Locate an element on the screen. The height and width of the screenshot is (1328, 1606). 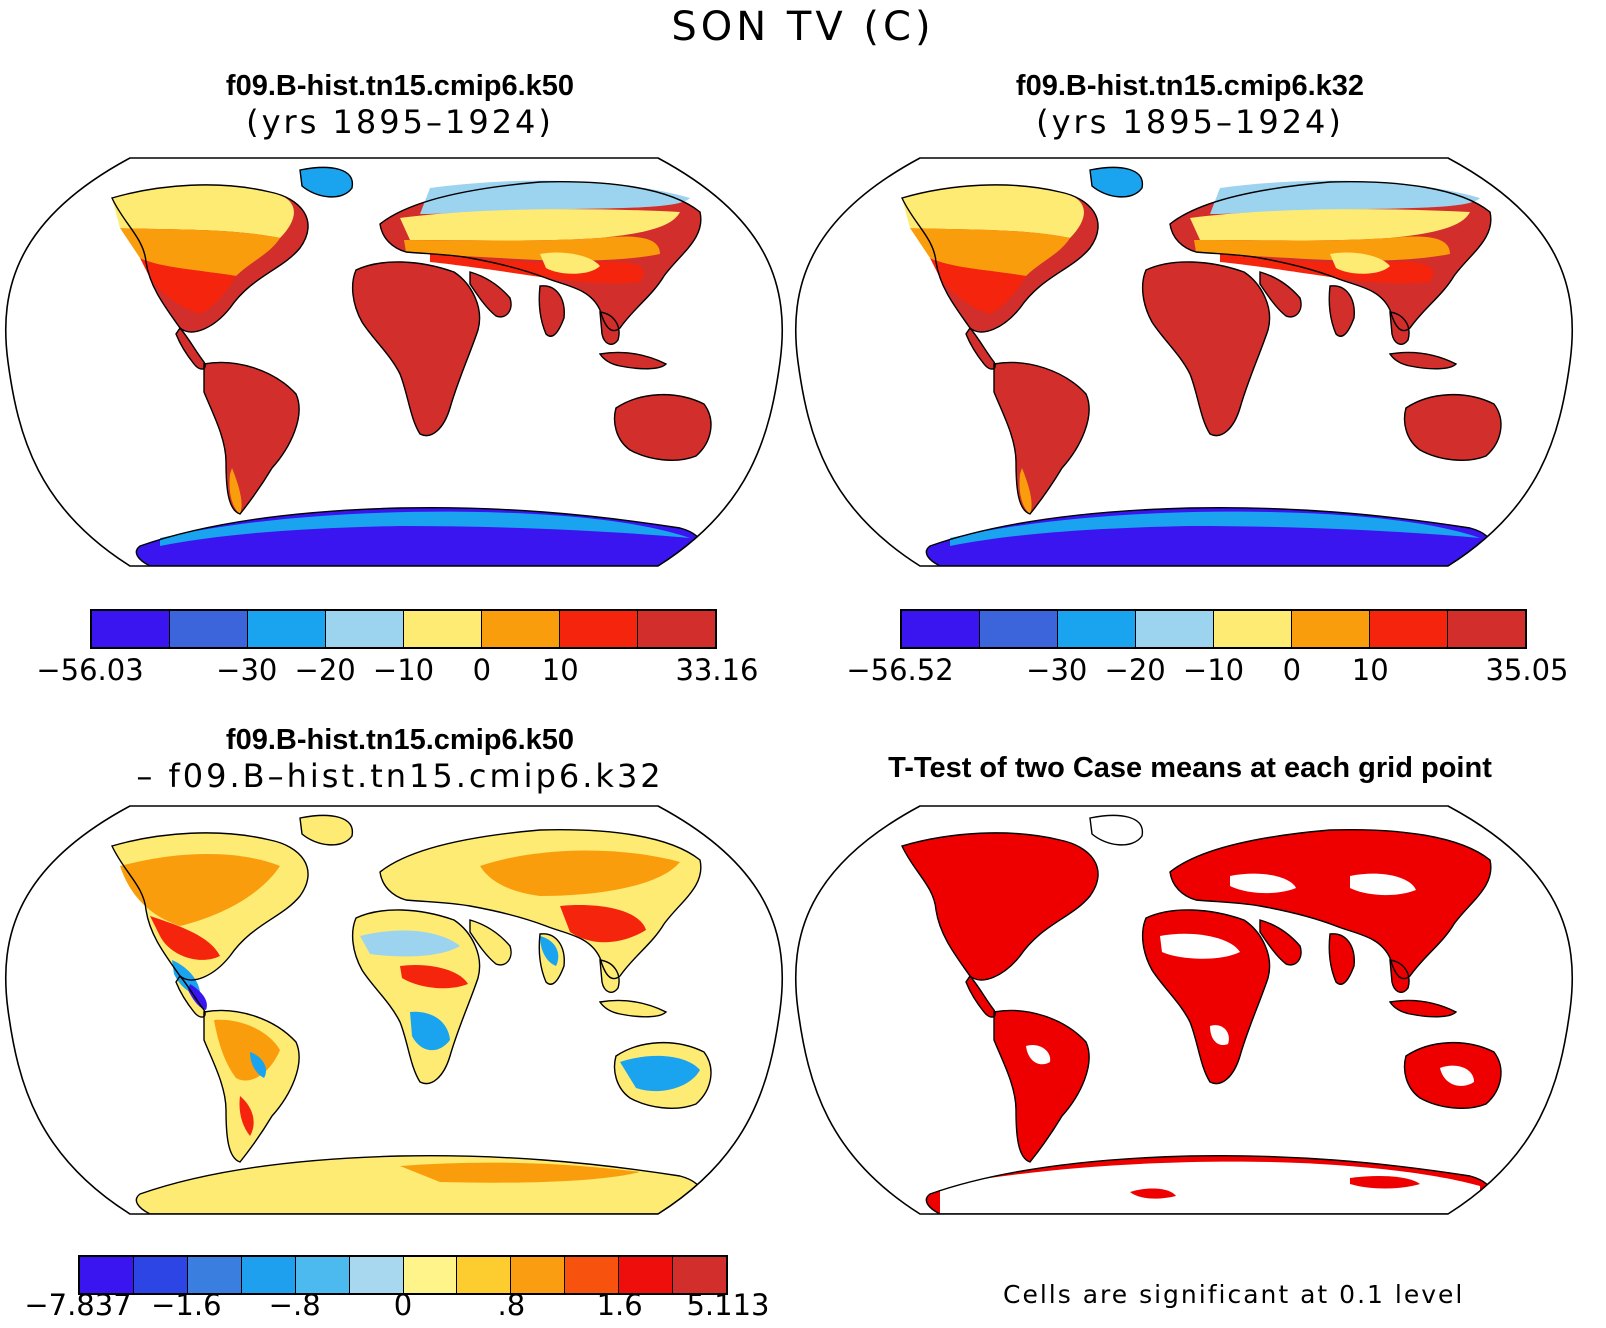
significant-patch is located at coordinates (1385, 1182).